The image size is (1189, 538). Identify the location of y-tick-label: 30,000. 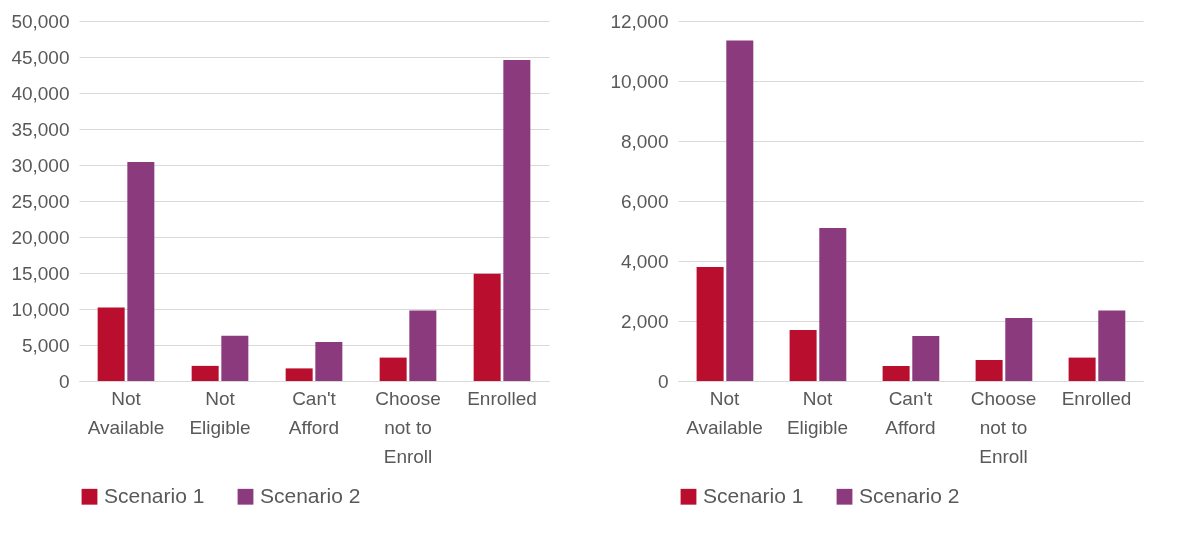
(40, 165).